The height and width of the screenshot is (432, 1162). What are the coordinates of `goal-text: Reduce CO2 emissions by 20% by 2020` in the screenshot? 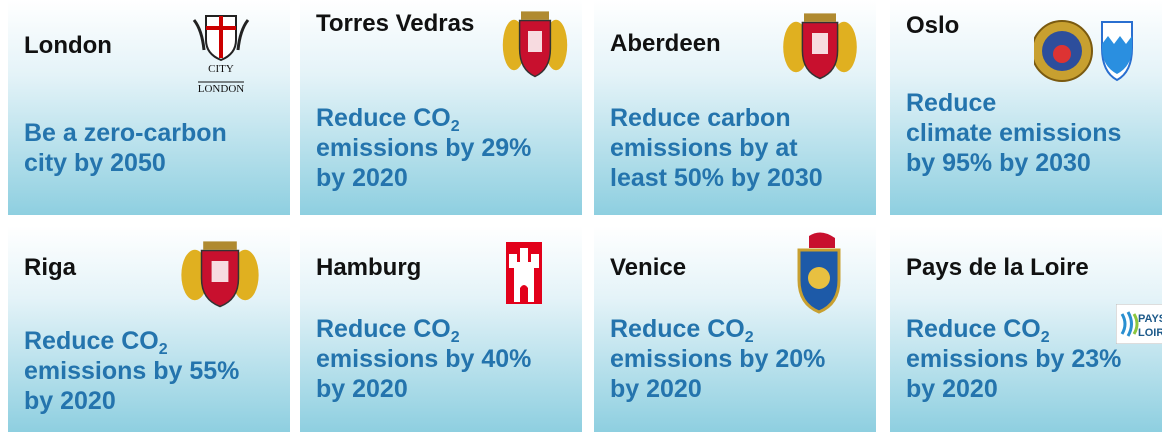 It's located at (717, 359).